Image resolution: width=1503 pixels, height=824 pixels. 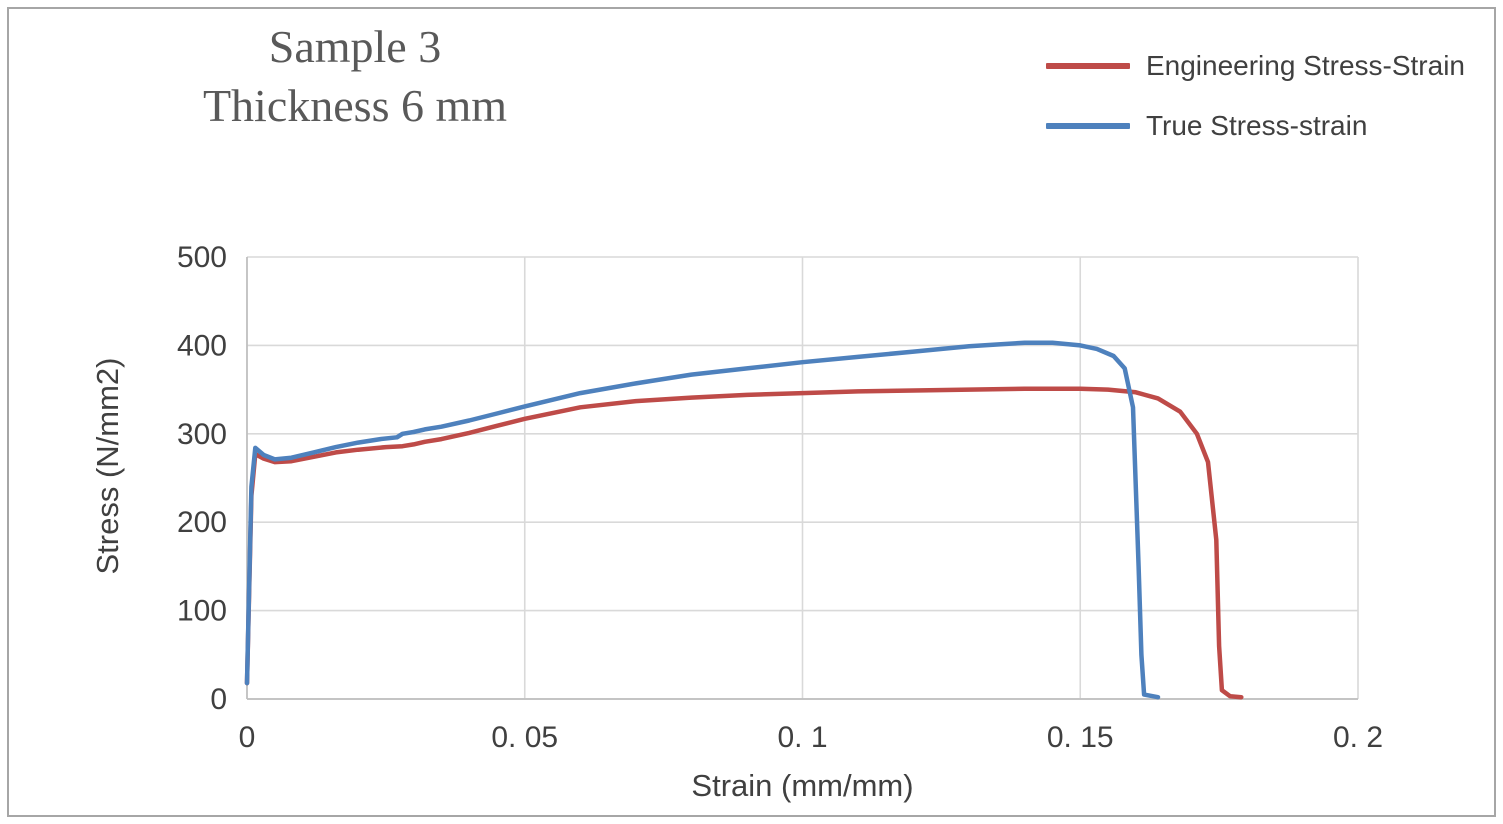 What do you see at coordinates (802, 737) in the screenshot?
I see `x-tick-label-0.1: 0. 1` at bounding box center [802, 737].